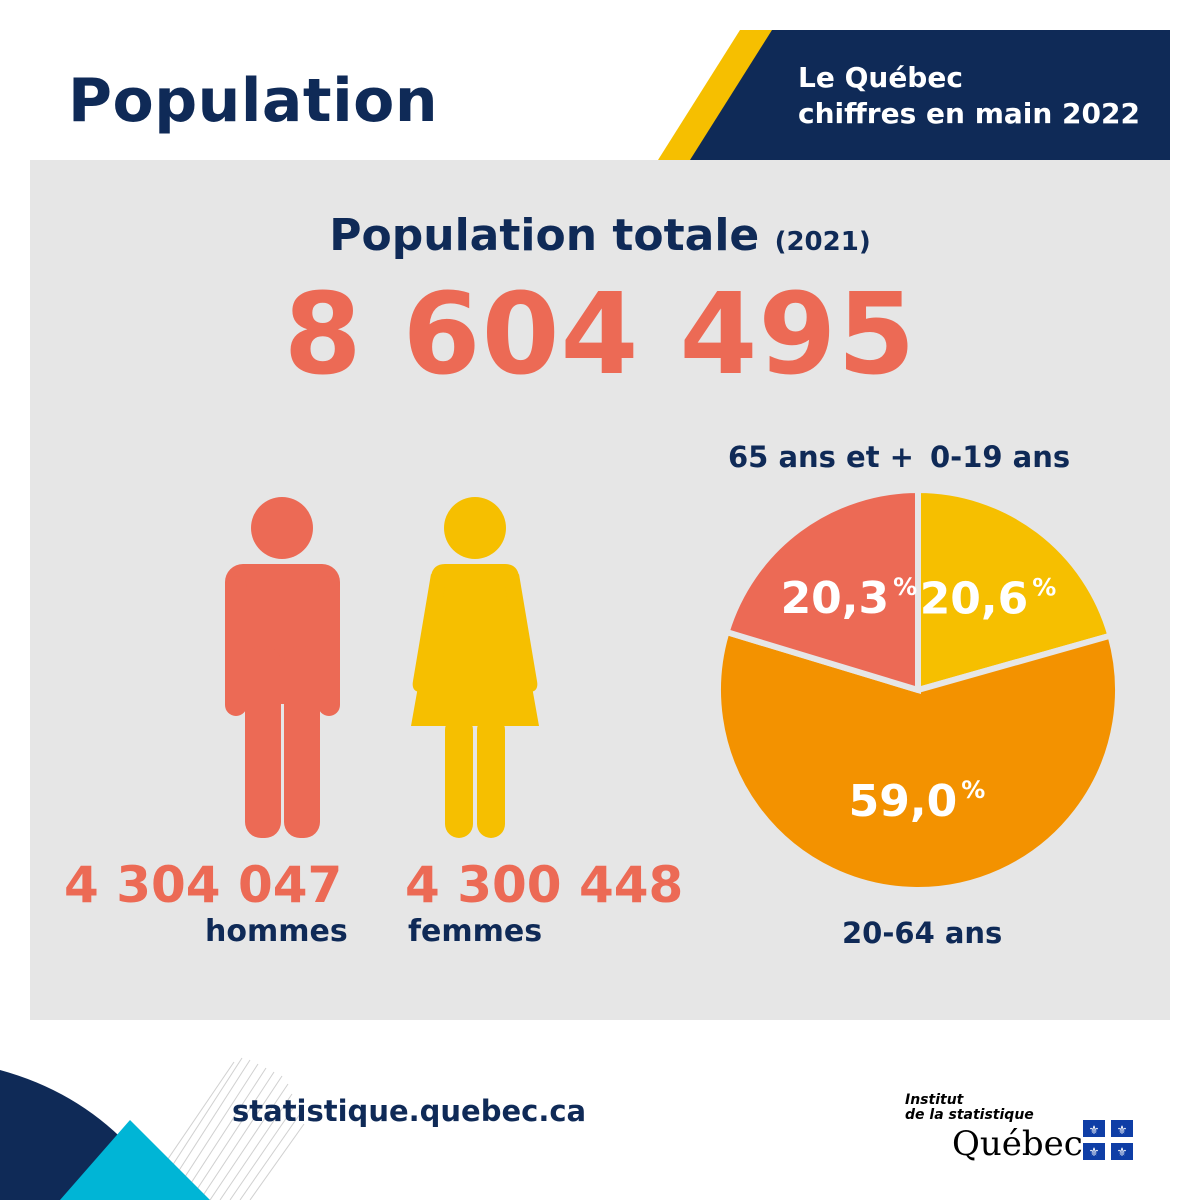 This screenshot has height=1200, width=1200. Describe the element at coordinates (1108, 1140) in the screenshot. I see `quebec-flag-icon: ⚜ ⚜ ⚜ ⚜` at that location.